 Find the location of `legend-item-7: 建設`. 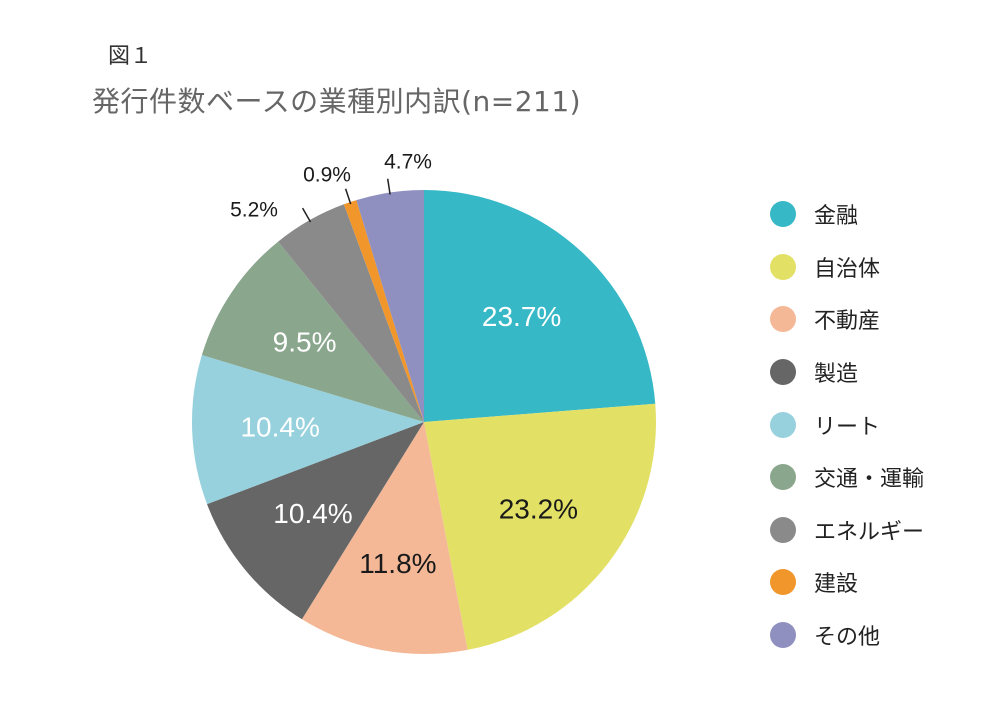

legend-item-7: 建設 is located at coordinates (847, 582).